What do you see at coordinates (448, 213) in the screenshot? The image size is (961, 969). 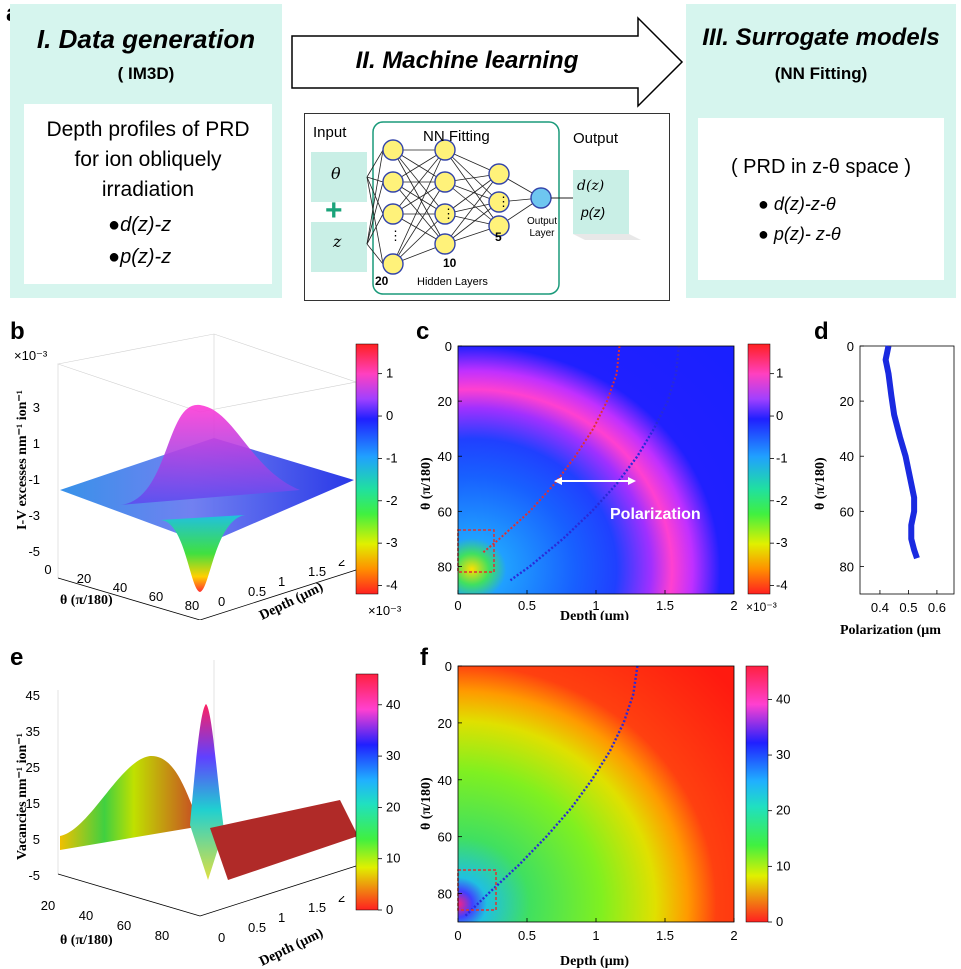 I see `nn-dots-2: ⋮` at bounding box center [448, 213].